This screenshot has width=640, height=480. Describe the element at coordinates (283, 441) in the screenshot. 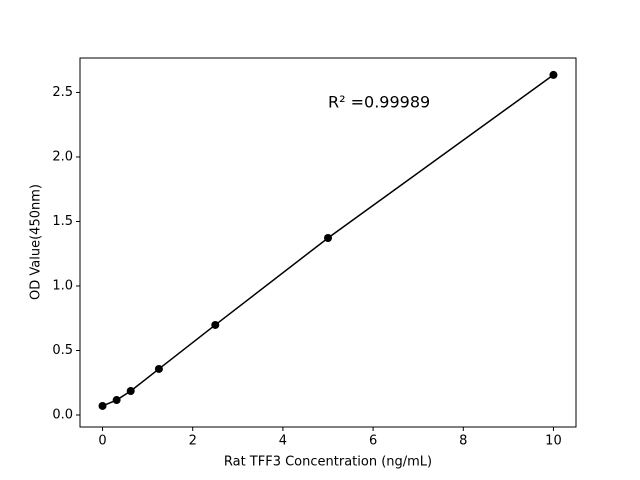

I see `x-tick-label: 4` at that location.